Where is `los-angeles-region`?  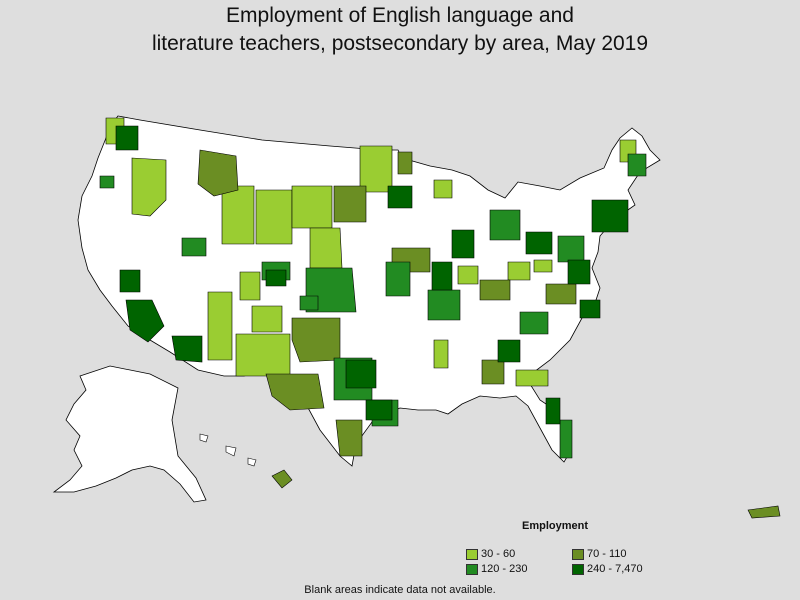
los-angeles-region is located at coordinates (145, 321).